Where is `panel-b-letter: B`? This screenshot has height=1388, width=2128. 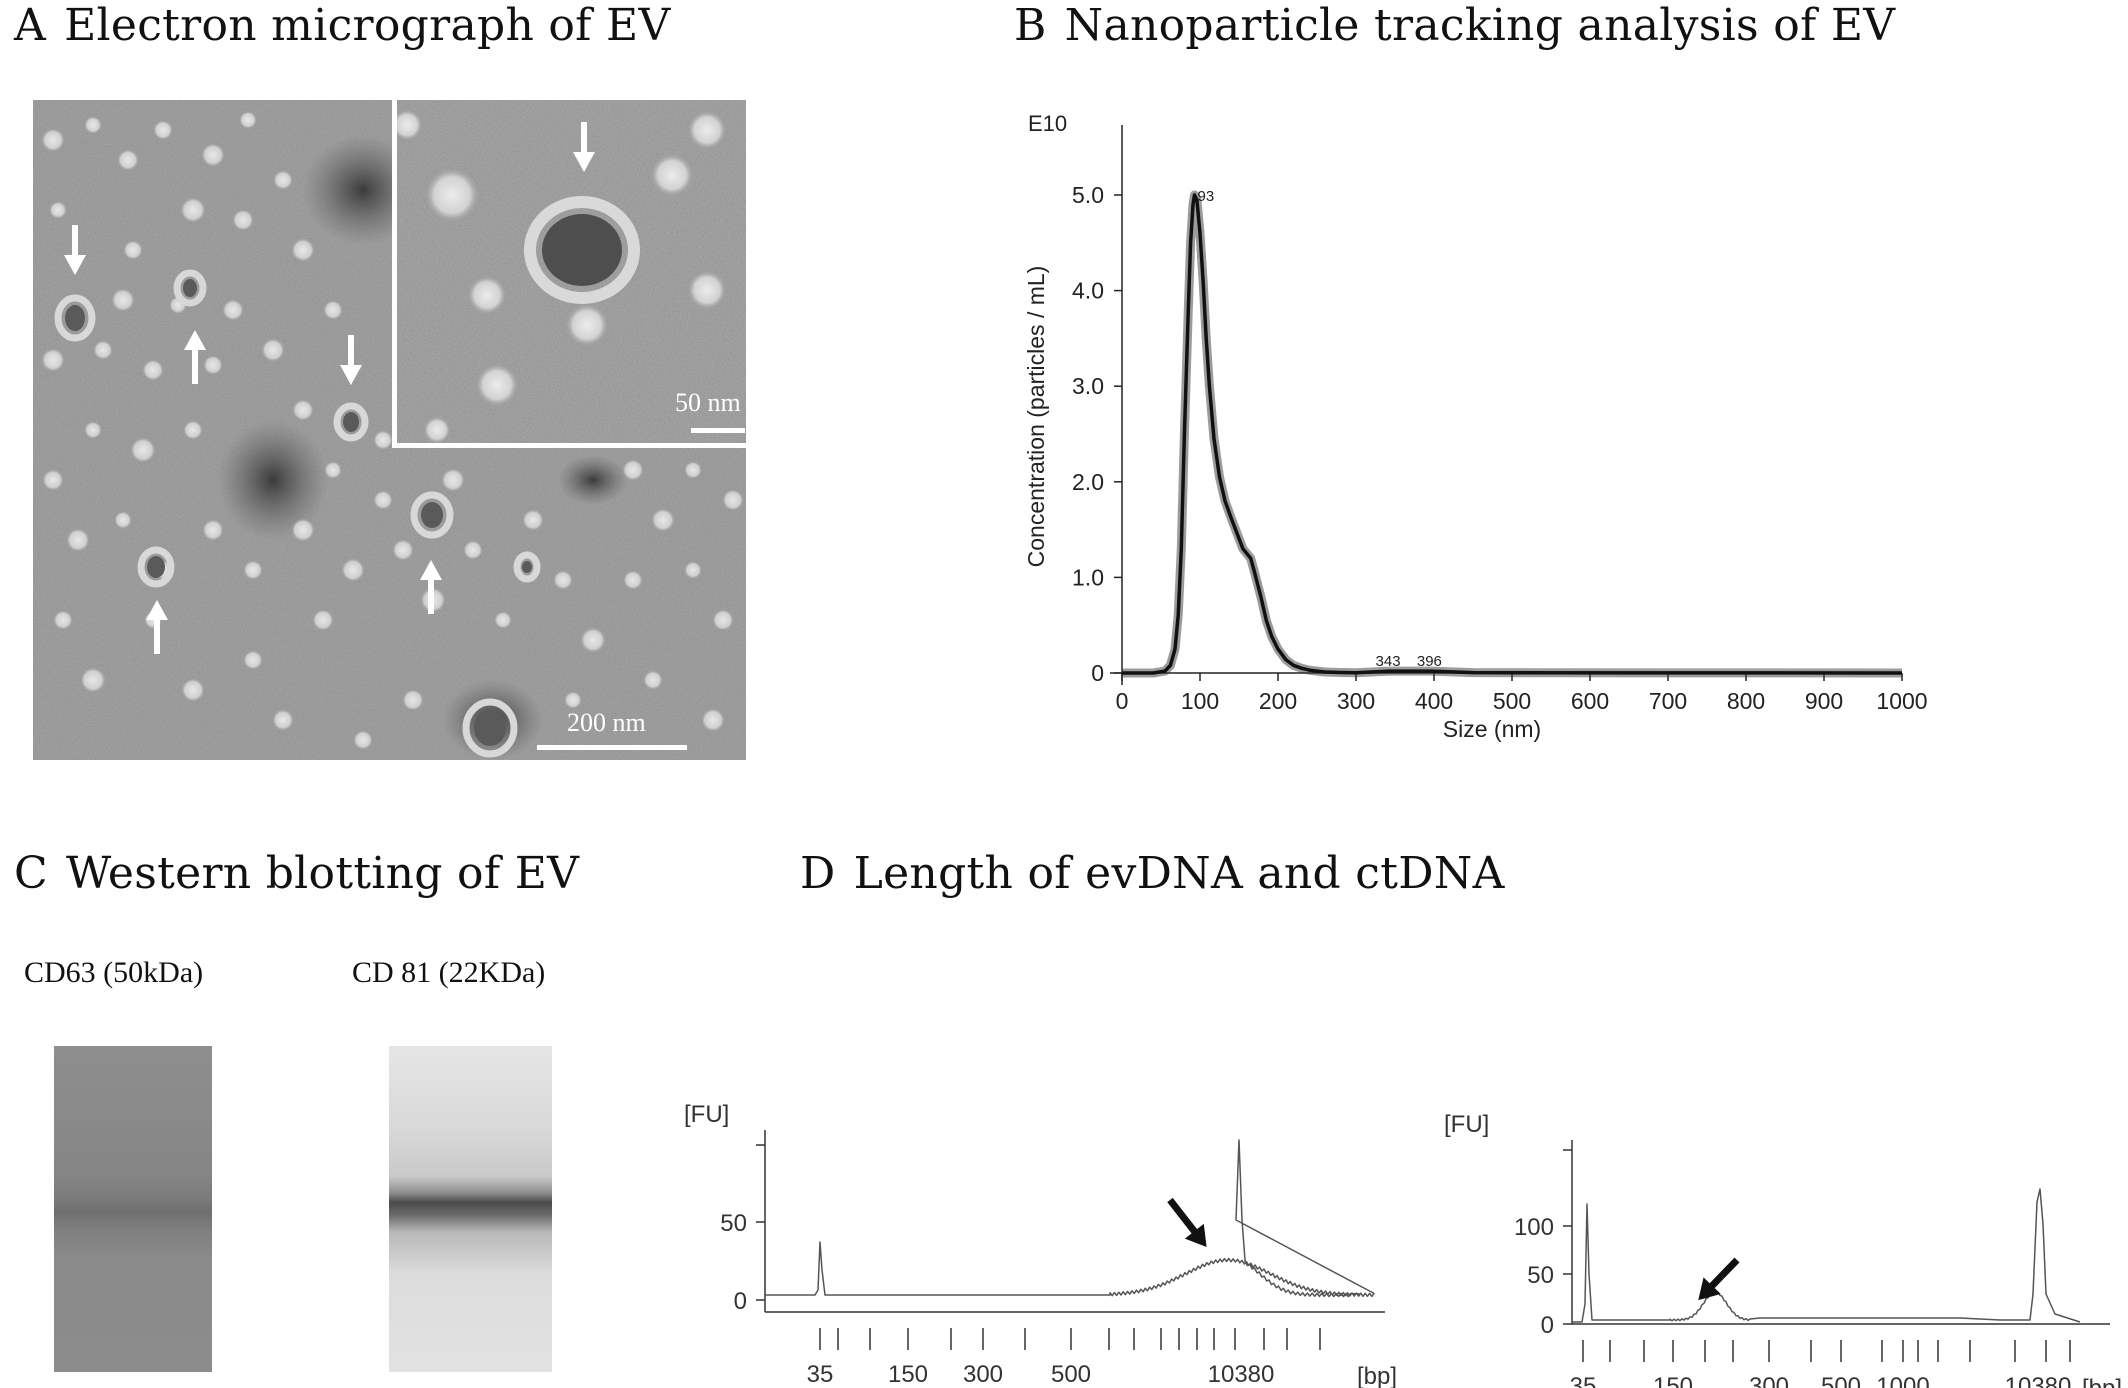 panel-b-letter: B is located at coordinates (1030, 25).